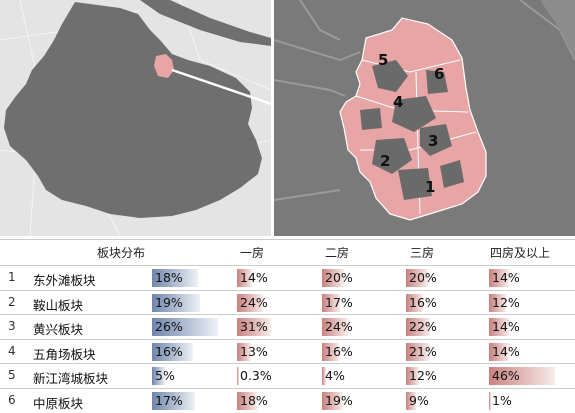  Describe the element at coordinates (12, 399) in the screenshot. I see `row-number: 6` at that location.